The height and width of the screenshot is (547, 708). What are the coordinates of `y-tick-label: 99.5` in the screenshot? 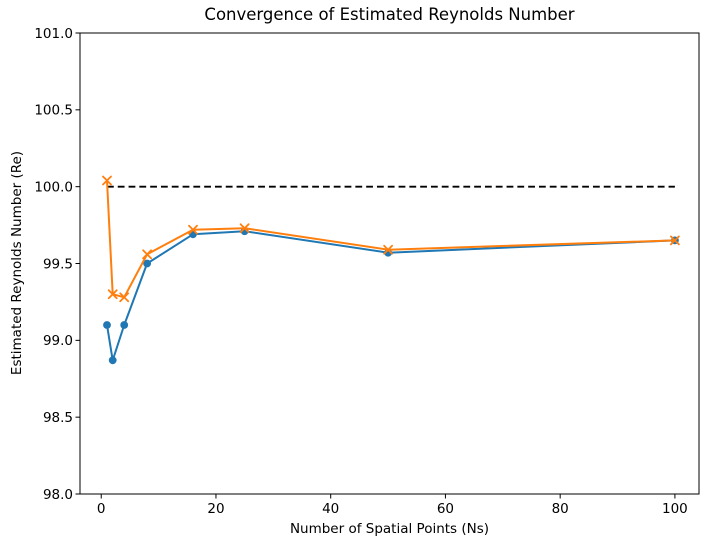 It's located at (58, 264).